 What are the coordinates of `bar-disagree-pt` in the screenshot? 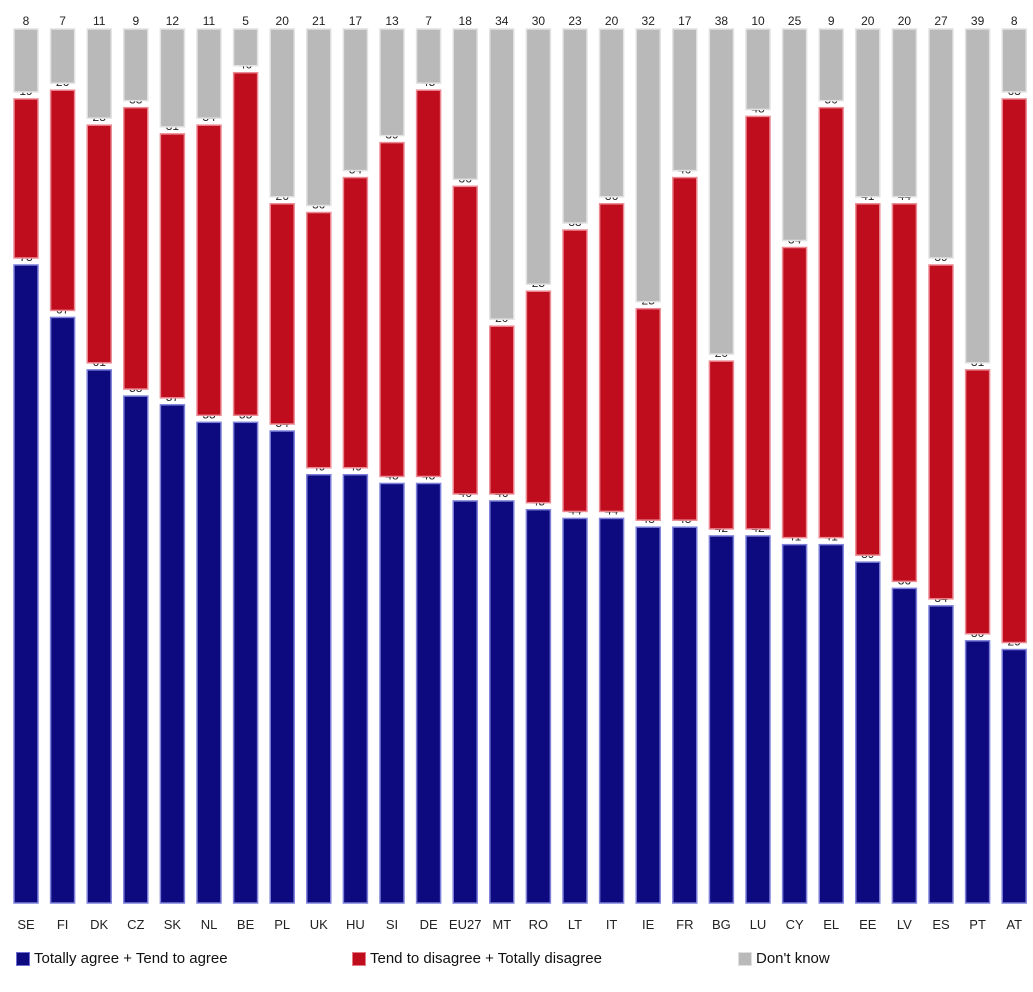 It's located at (977, 502).